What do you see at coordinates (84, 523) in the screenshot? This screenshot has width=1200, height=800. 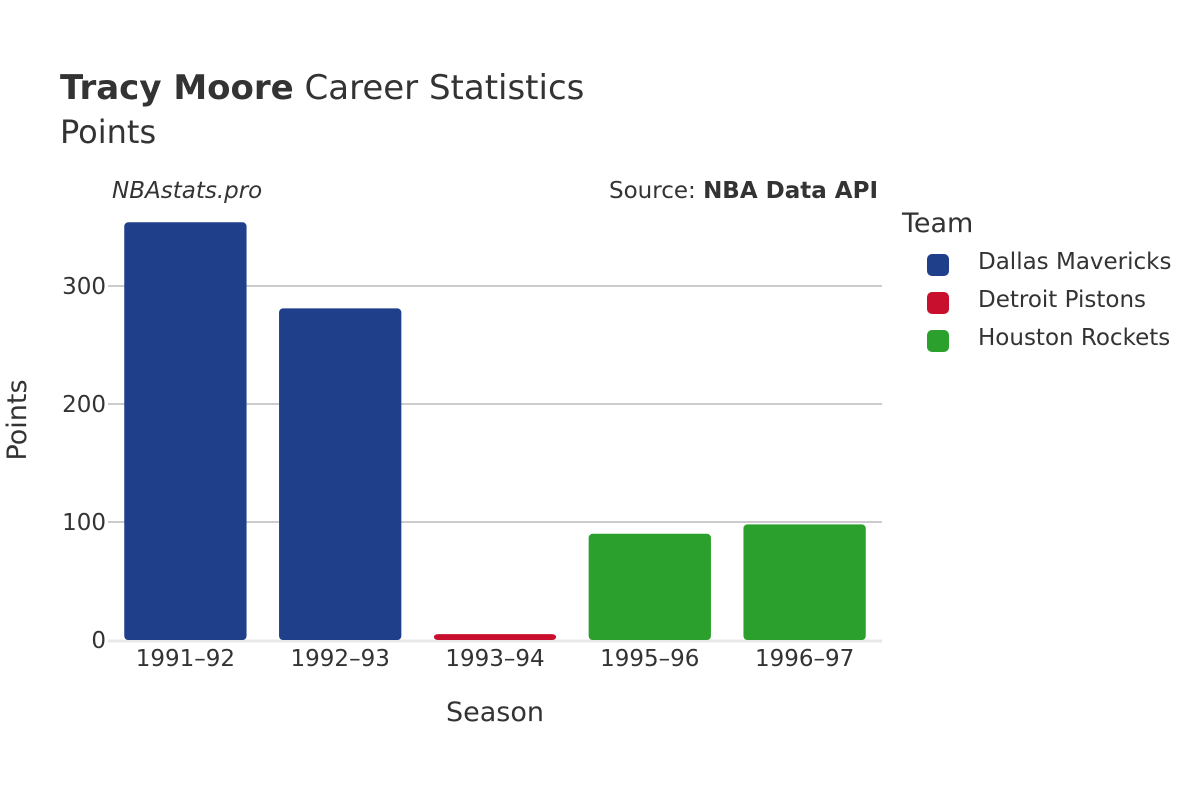 I see `y-tick-label: 100` at bounding box center [84, 523].